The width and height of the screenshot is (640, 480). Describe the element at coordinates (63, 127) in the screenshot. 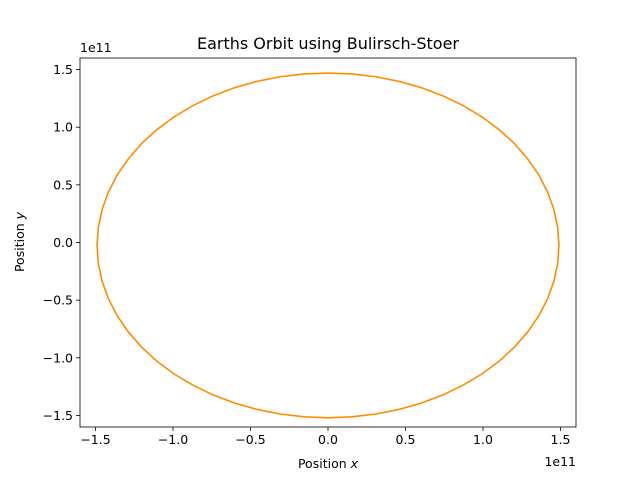

I see `y-tick-label: 1.0` at that location.